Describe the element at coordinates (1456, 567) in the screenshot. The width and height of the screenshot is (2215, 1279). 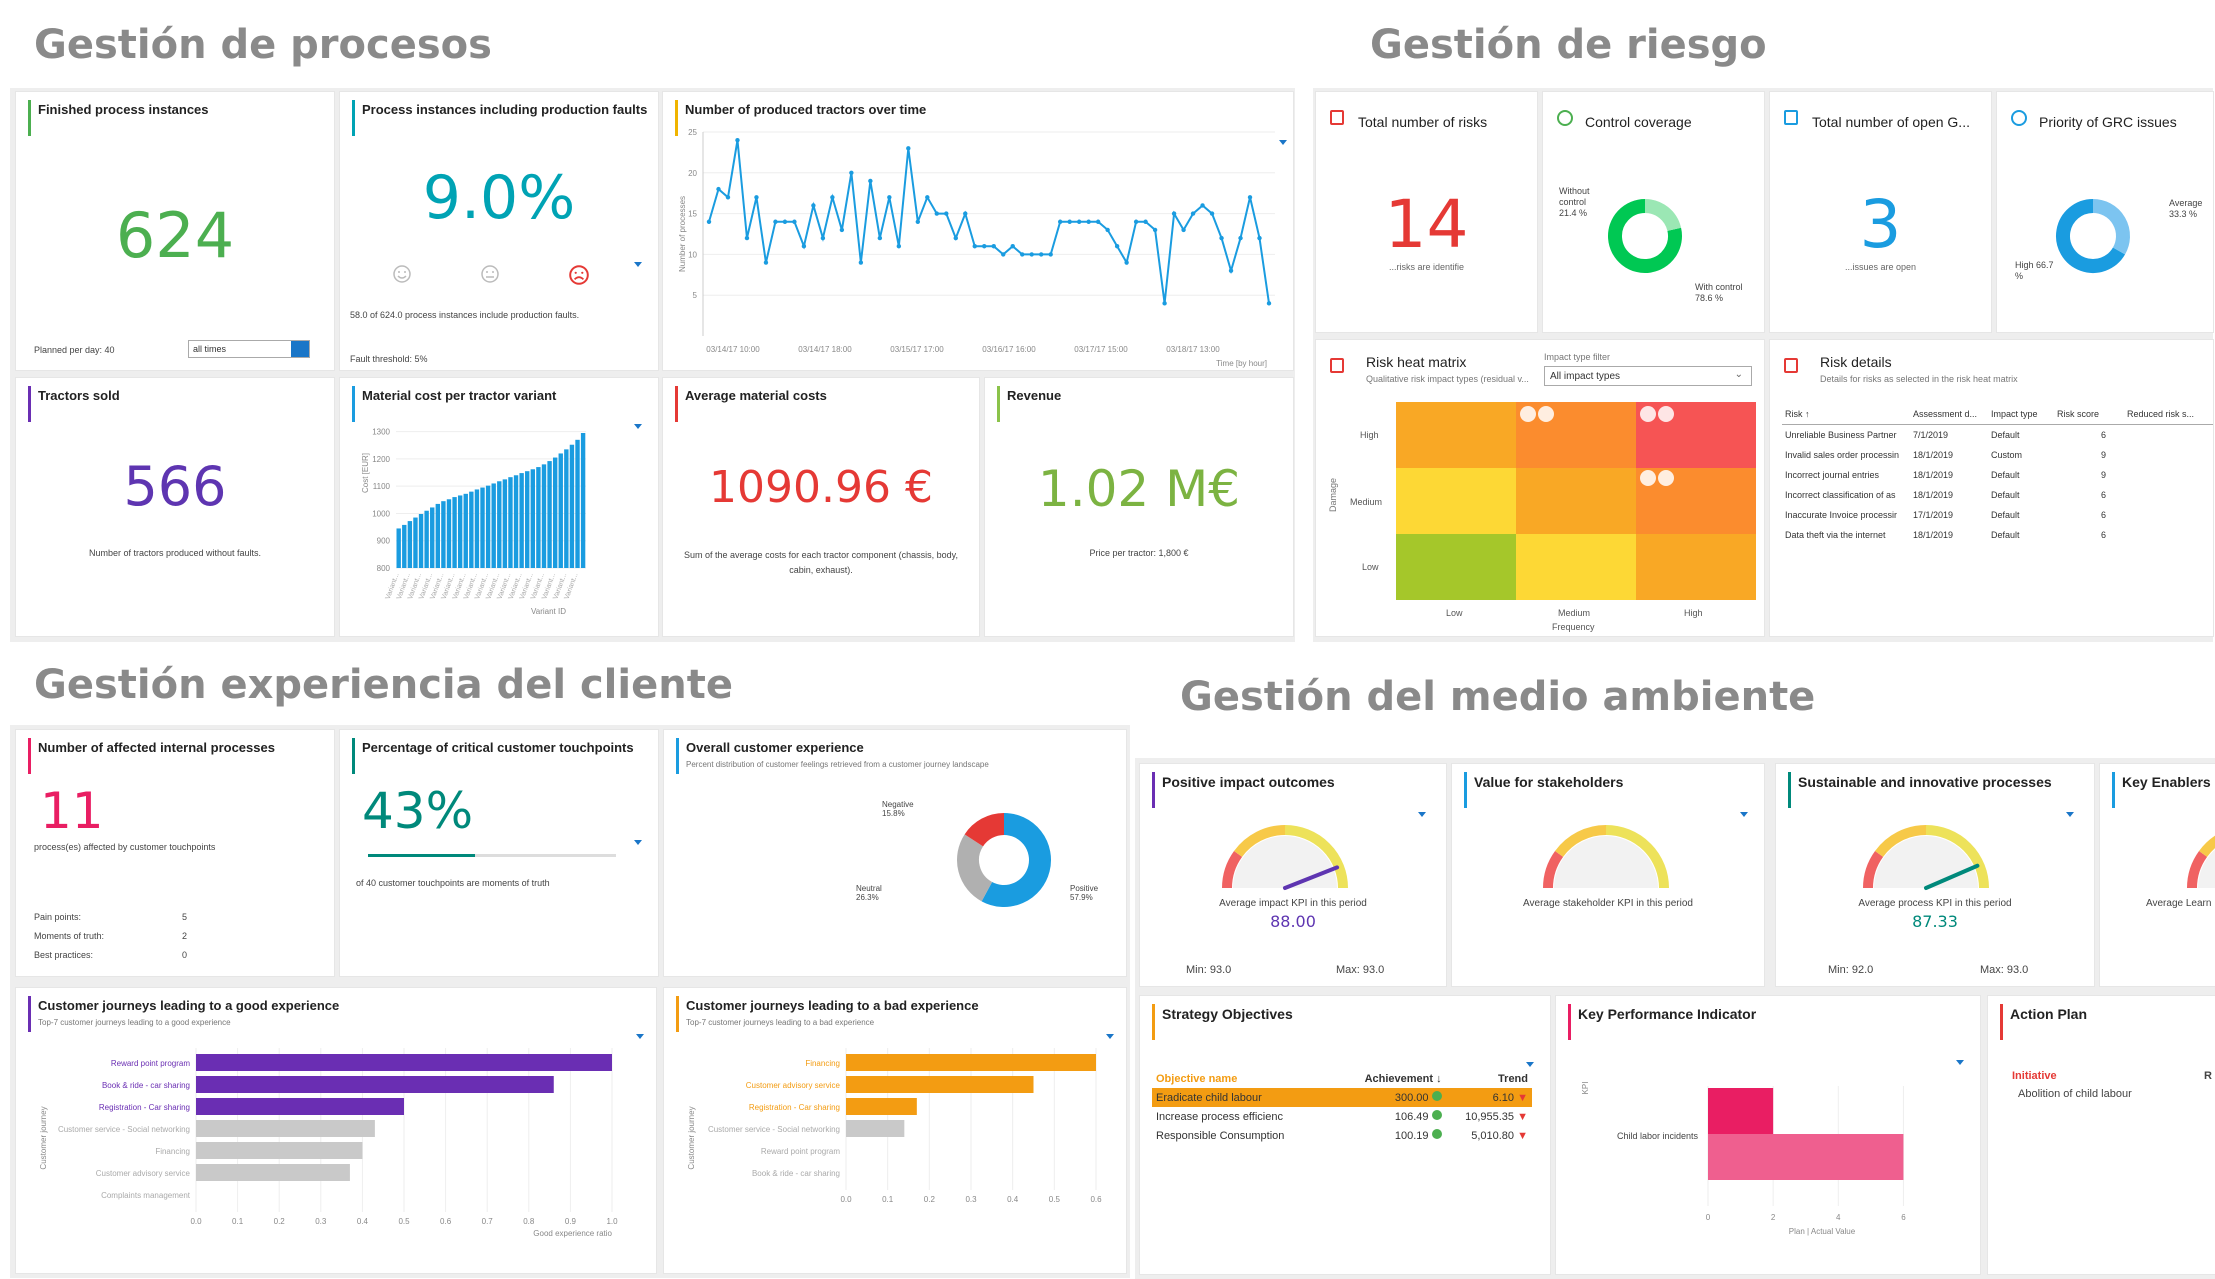
I see `heat-cell-low-low` at that location.